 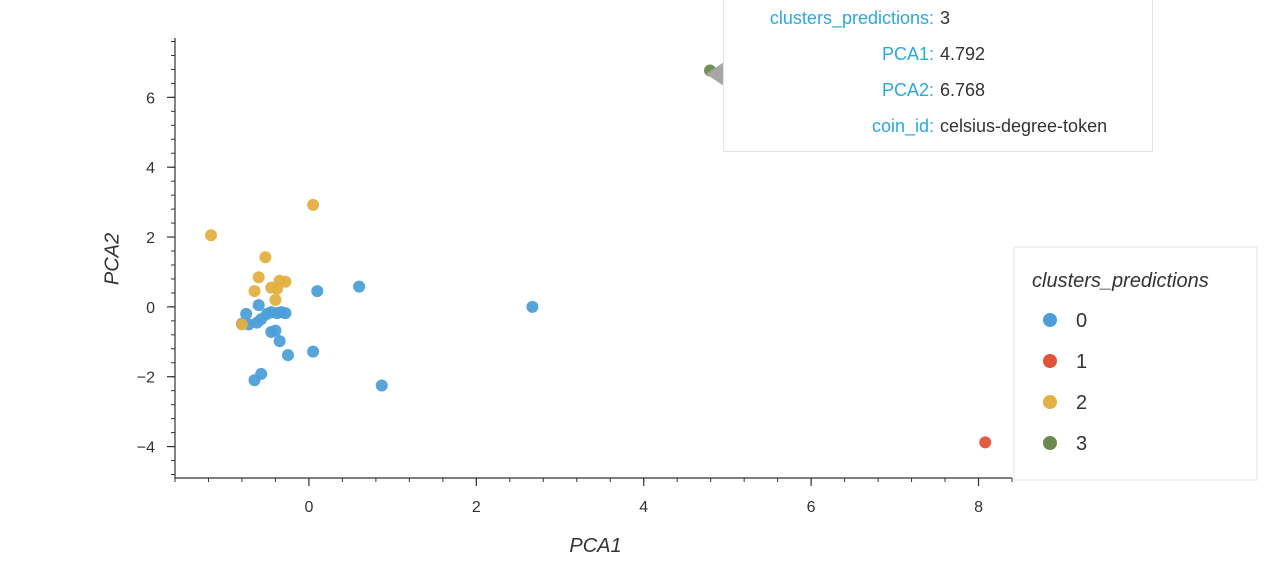 What do you see at coordinates (643, 507) in the screenshot?
I see `x-tick-label: 4` at bounding box center [643, 507].